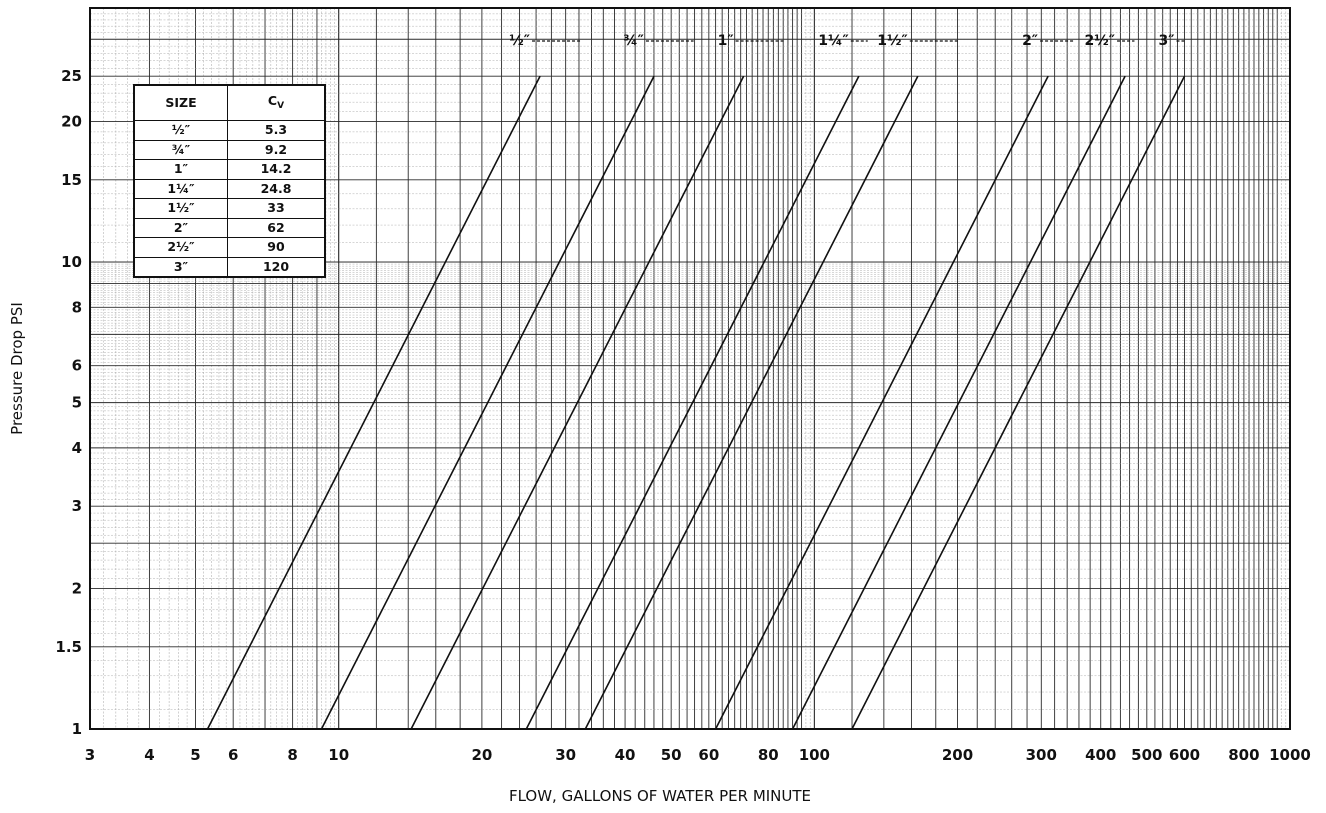 The width and height of the screenshot is (1326, 813). What do you see at coordinates (814, 755) in the screenshot?
I see `x-tick-label: 100` at bounding box center [814, 755].